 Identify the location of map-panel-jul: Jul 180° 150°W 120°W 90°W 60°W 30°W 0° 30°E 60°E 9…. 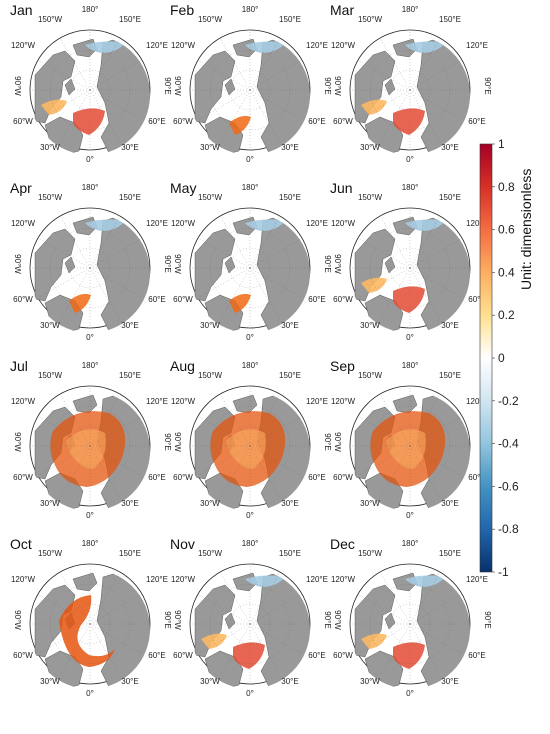
(90, 441).